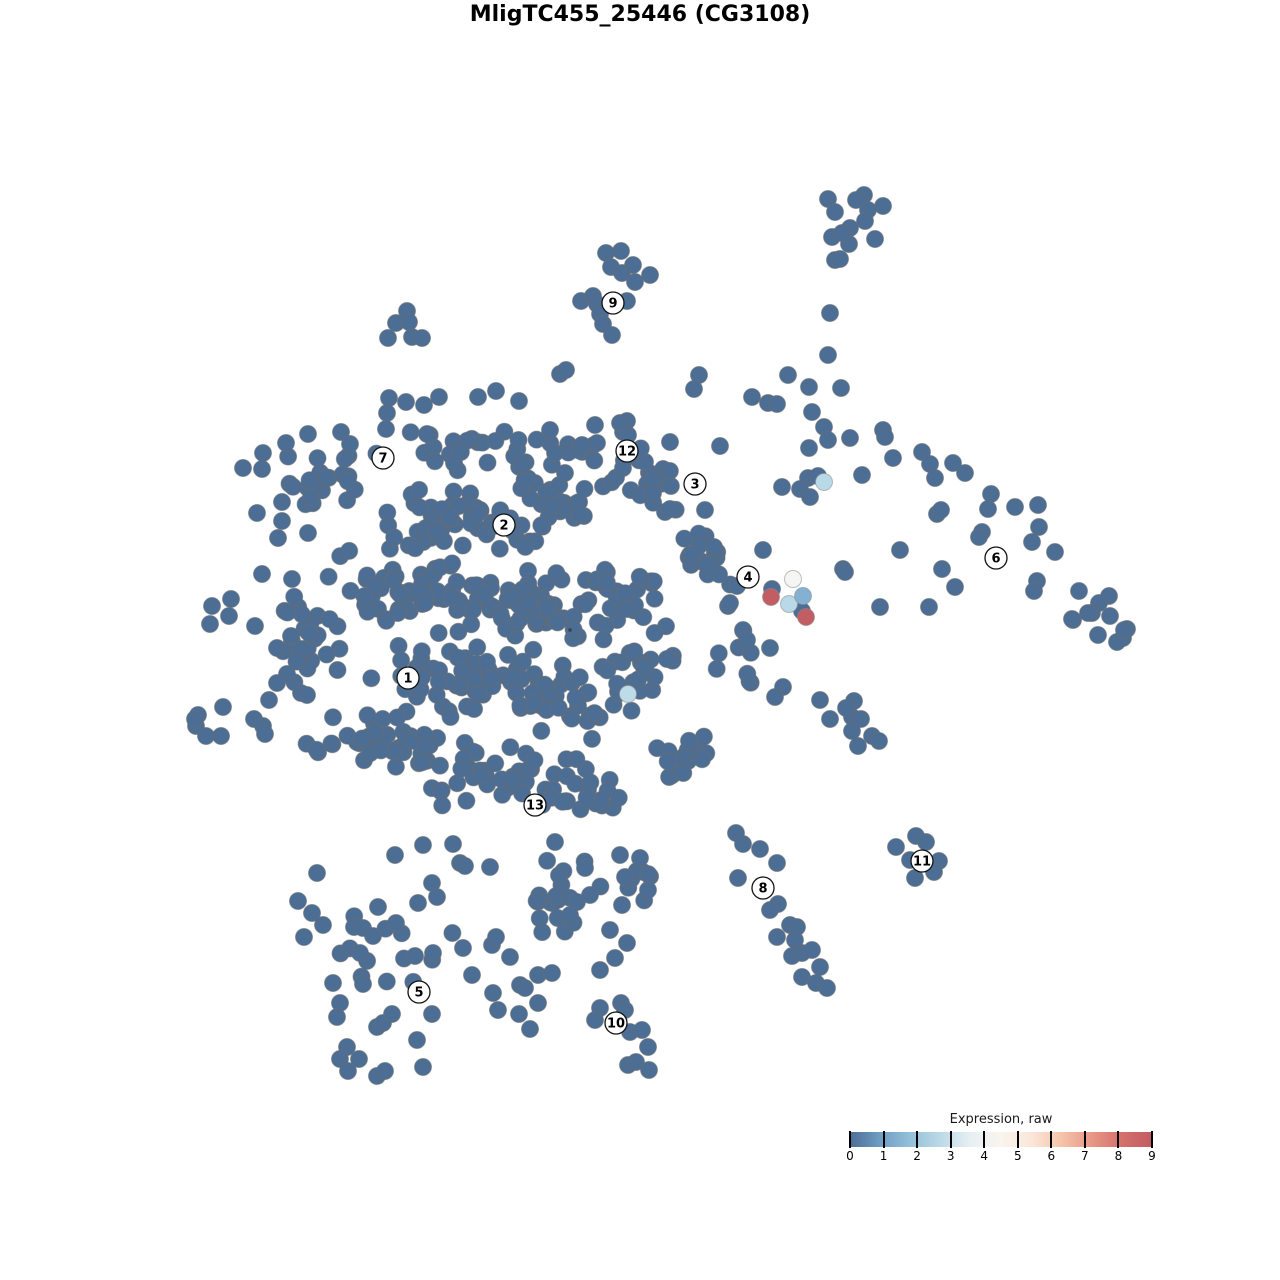 This screenshot has height=1280, width=1280. Describe the element at coordinates (408, 678) in the screenshot. I see `cluster-label-1: 1` at that location.